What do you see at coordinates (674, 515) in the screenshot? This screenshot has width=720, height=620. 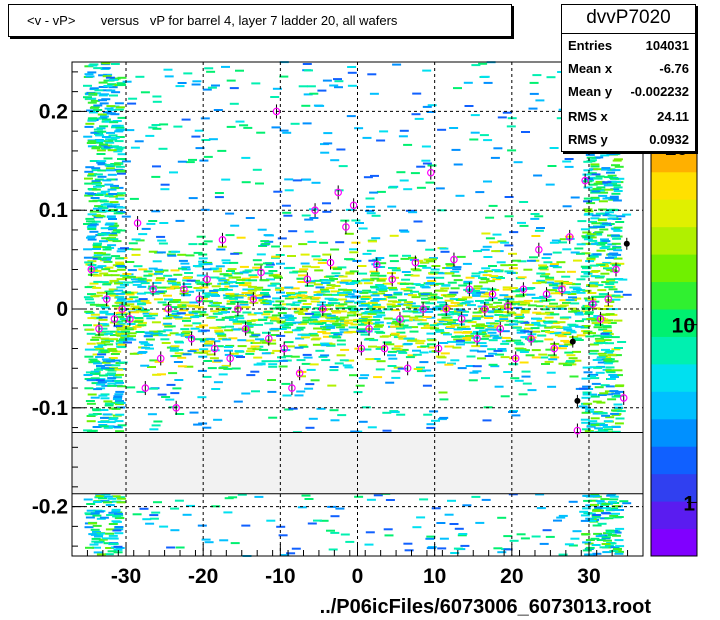 I see `palette-swatch` at bounding box center [674, 515].